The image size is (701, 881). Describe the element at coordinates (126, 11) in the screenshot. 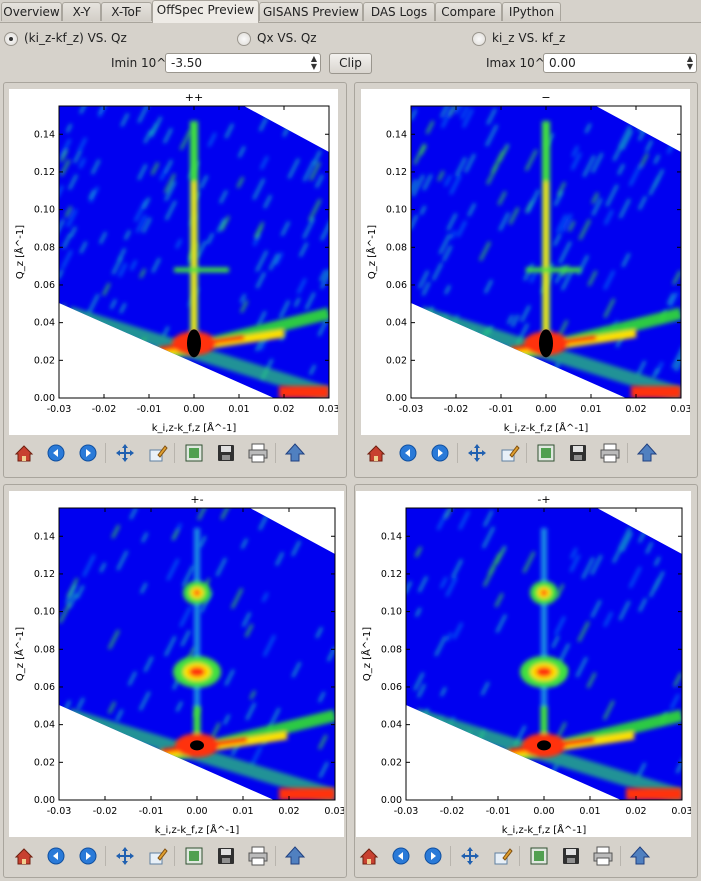

I see `tab-x-tof: X-ToF` at that location.